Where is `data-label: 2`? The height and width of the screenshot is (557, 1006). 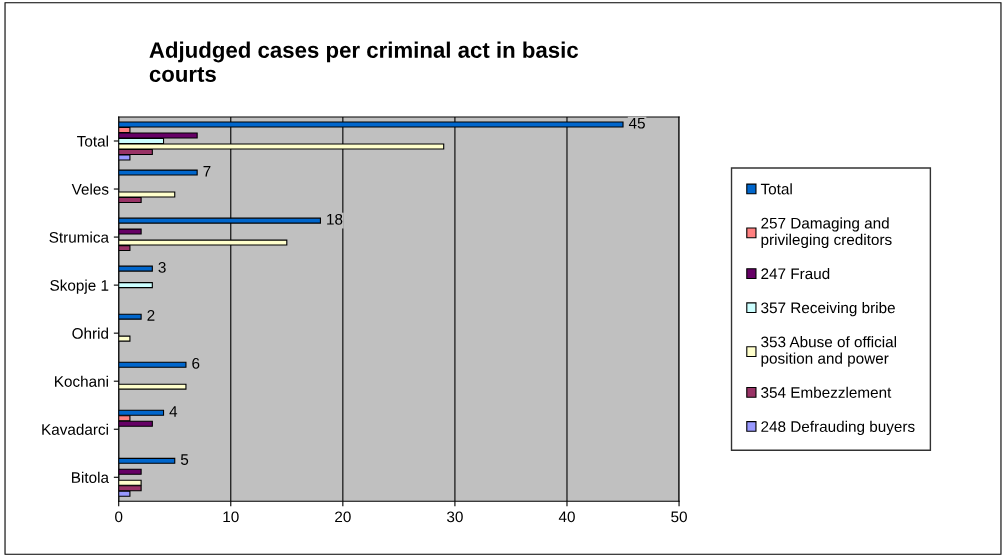
data-label: 2 is located at coordinates (151, 315).